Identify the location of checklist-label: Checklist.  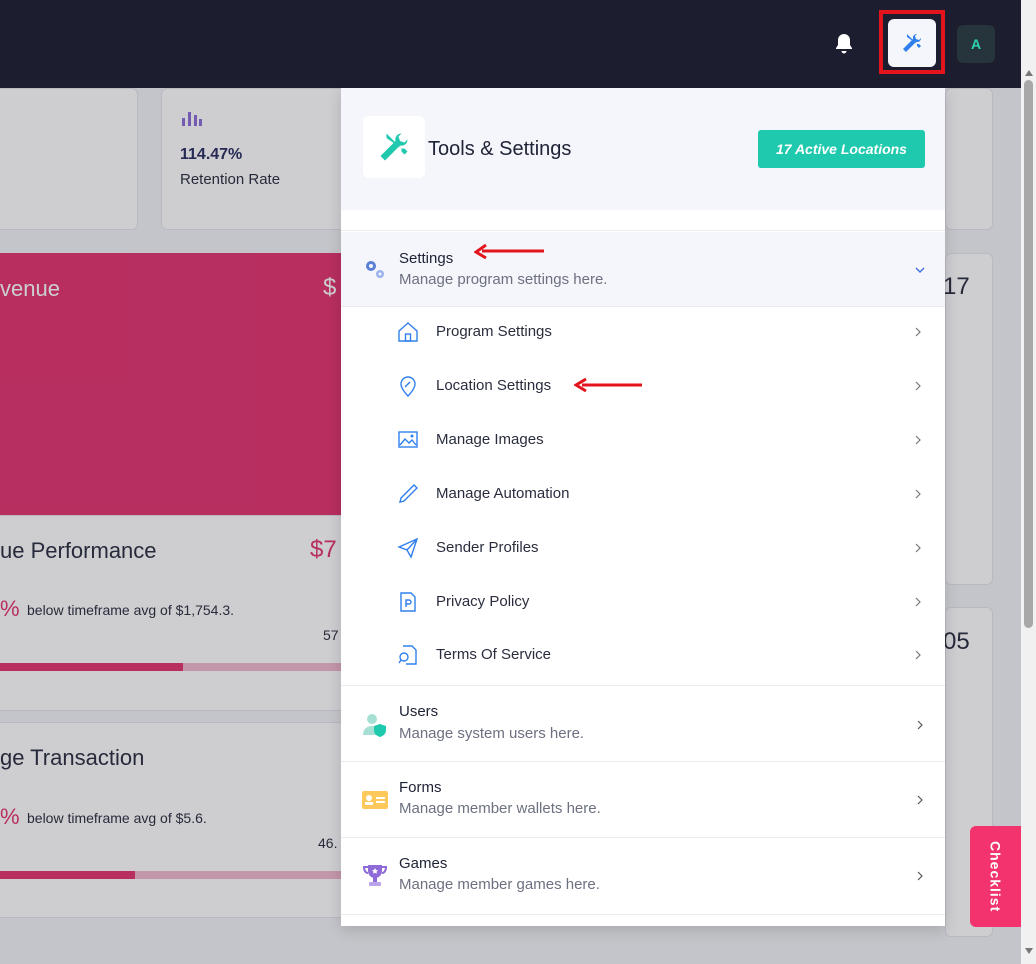
(995, 876).